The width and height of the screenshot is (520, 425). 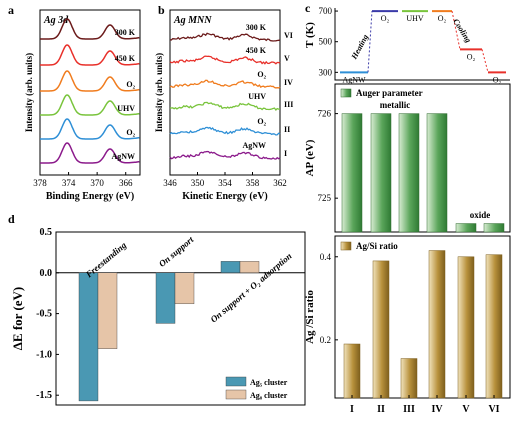 What do you see at coordinates (40, 183) in the screenshot?
I see `x-tick-label-a: 378` at bounding box center [40, 183].